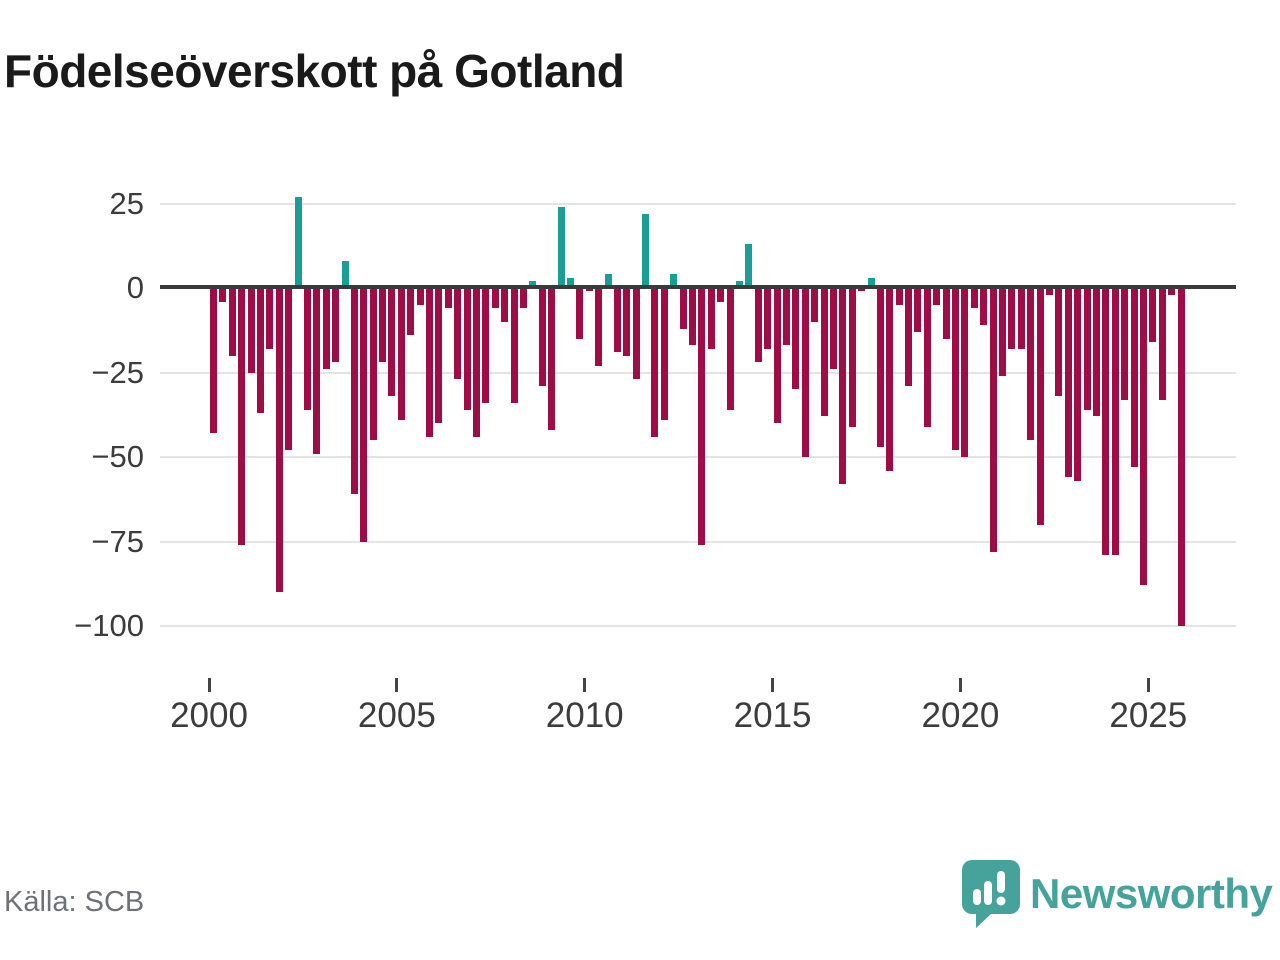  I want to click on bar-2012Q3, so click(683, 308).